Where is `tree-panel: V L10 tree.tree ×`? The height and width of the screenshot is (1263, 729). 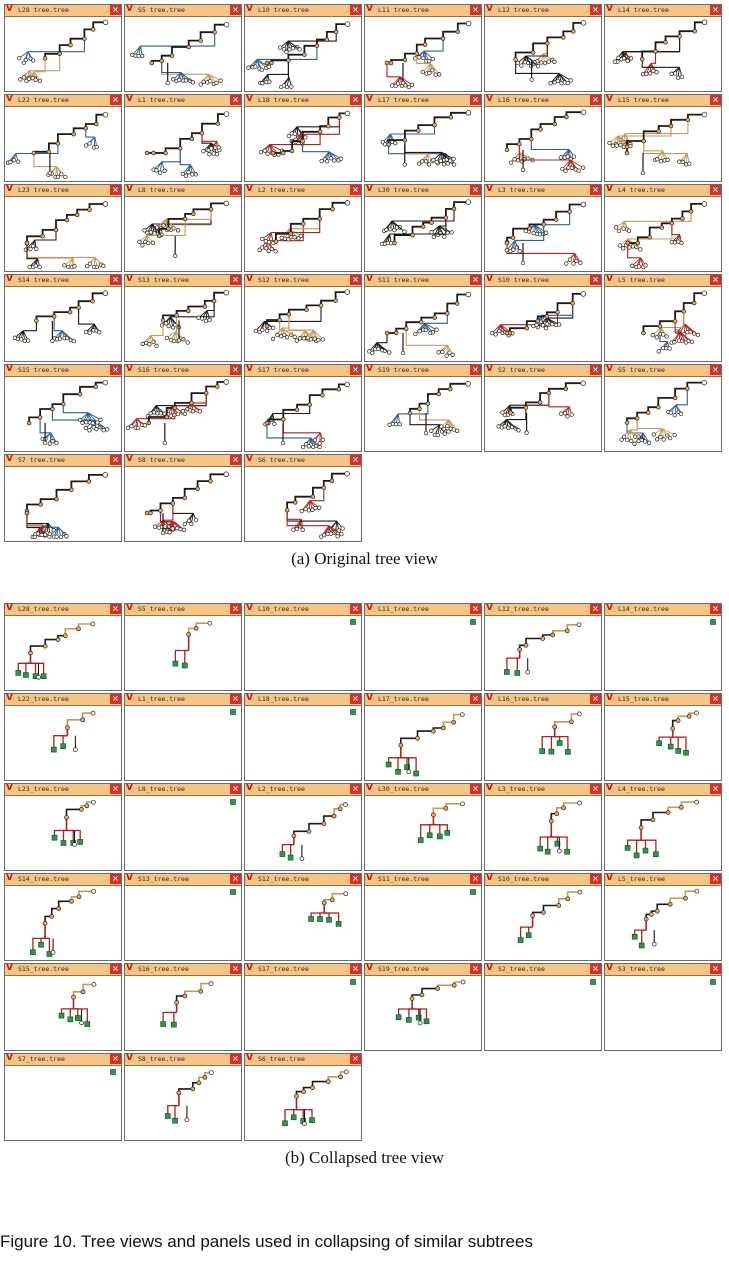 tree-panel: V L10 tree.tree × is located at coordinates (303, 48).